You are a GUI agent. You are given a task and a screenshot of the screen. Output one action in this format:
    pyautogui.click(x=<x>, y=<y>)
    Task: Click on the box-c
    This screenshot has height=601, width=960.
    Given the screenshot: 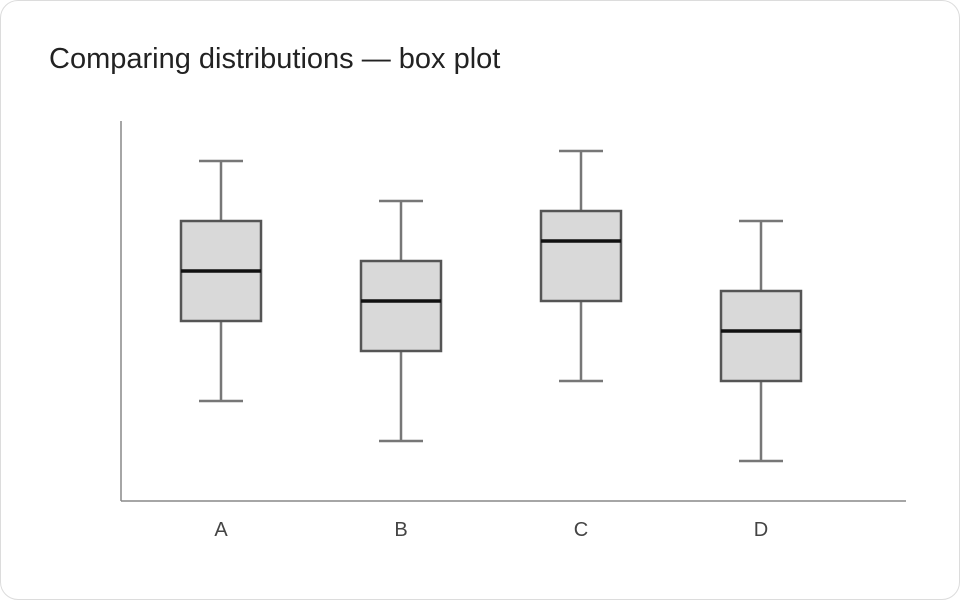 What is the action you would take?
    pyautogui.click(x=581, y=266)
    